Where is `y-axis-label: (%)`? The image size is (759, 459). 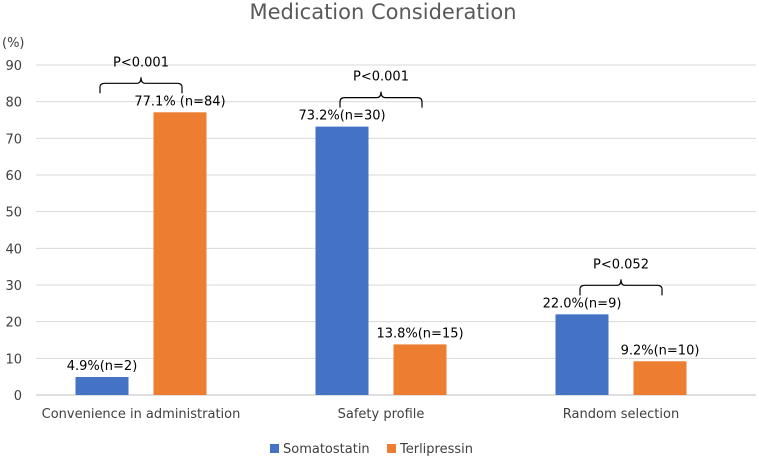 y-axis-label: (%) is located at coordinates (13, 43).